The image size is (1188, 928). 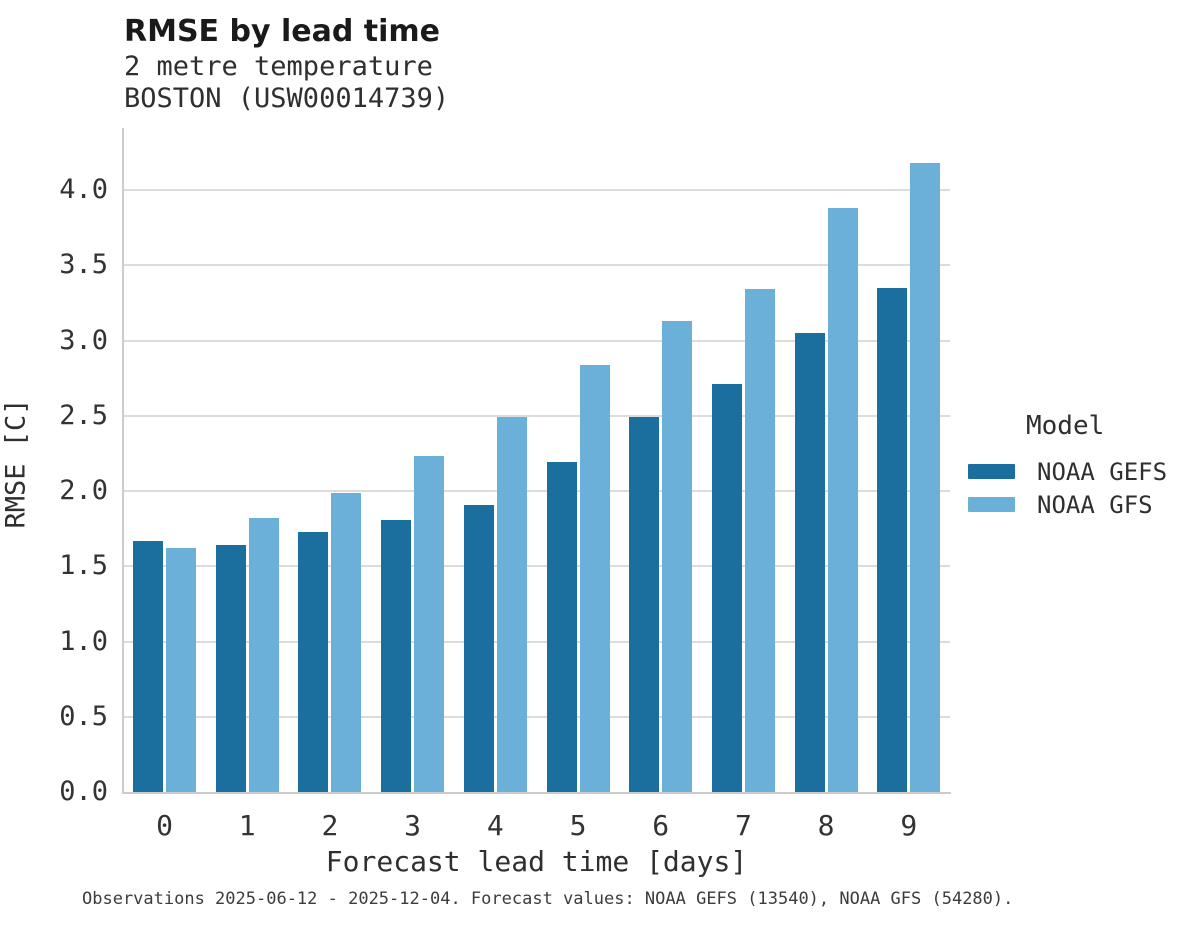 I want to click on legend: Model NOAA GEFS NOAA GFS, so click(x=1077, y=466).